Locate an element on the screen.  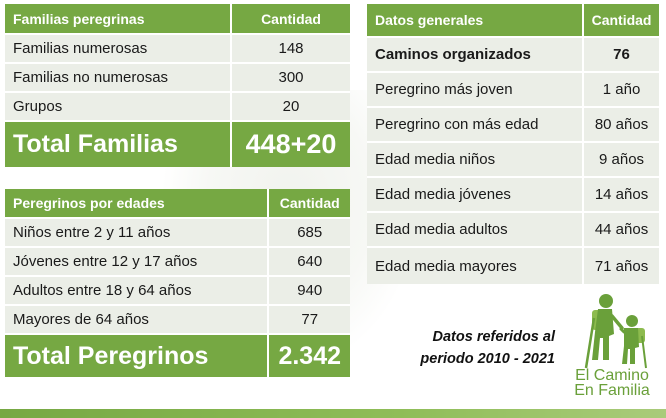
note-line-1: Datos referidos al is located at coordinates (494, 337).